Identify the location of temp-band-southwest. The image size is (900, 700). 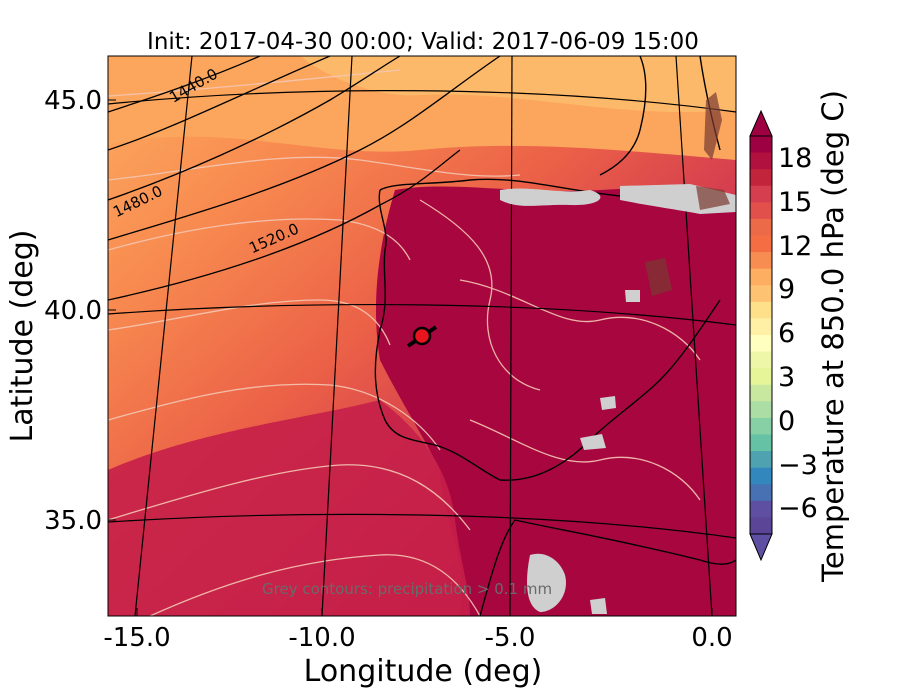
(289, 508).